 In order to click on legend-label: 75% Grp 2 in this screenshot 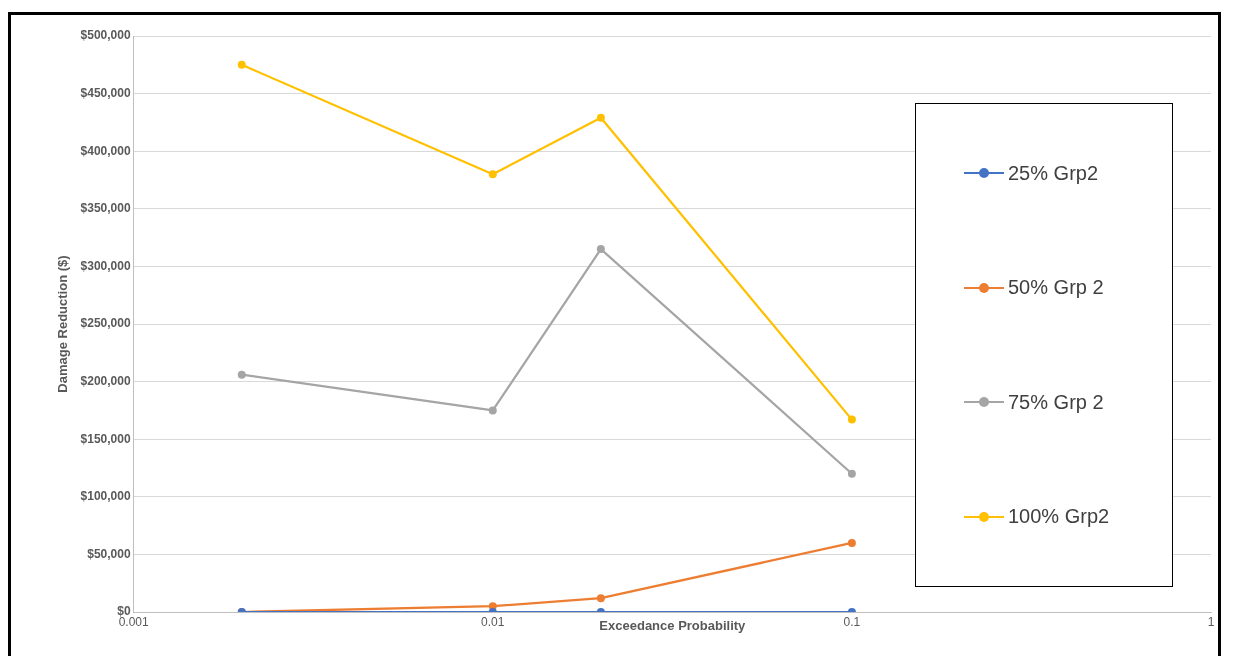, I will do `click(1056, 402)`.